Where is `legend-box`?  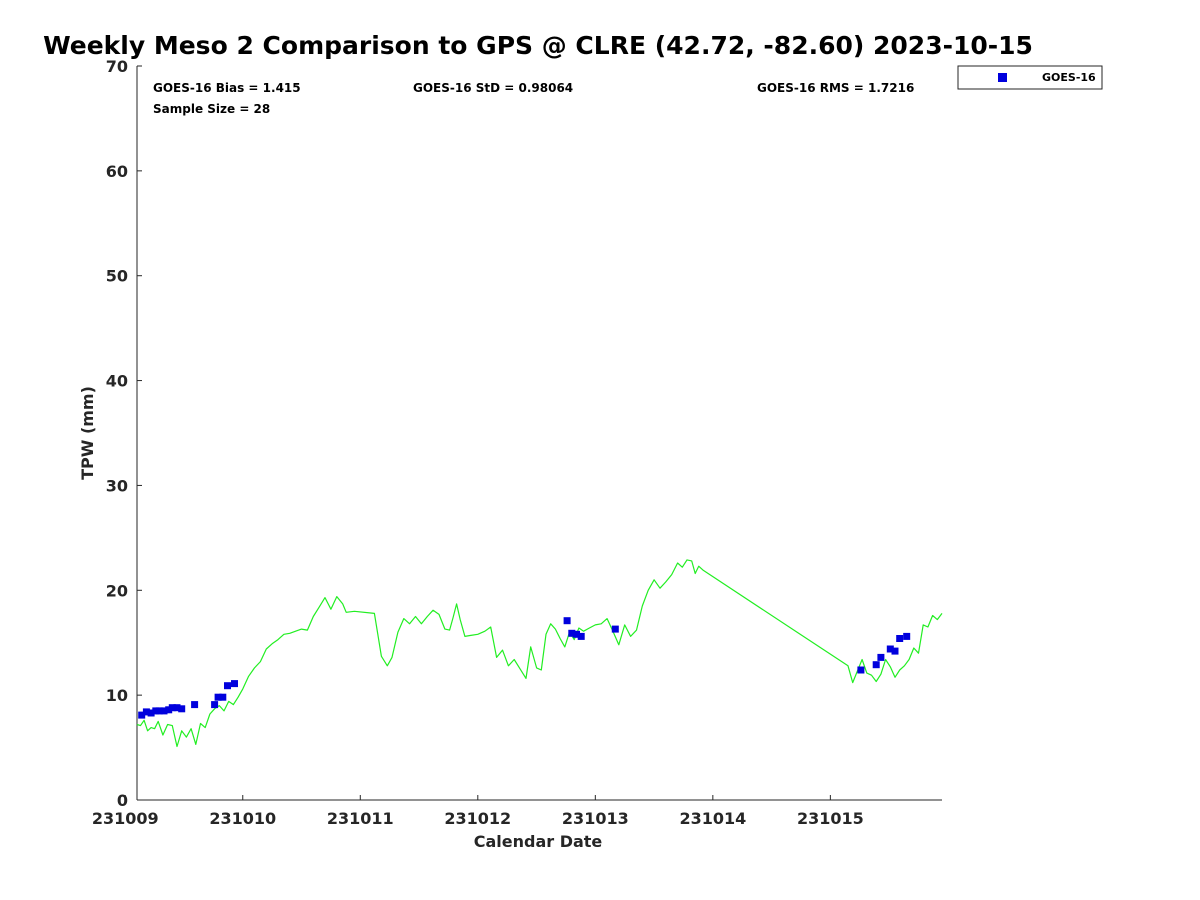
legend-box is located at coordinates (1030, 77).